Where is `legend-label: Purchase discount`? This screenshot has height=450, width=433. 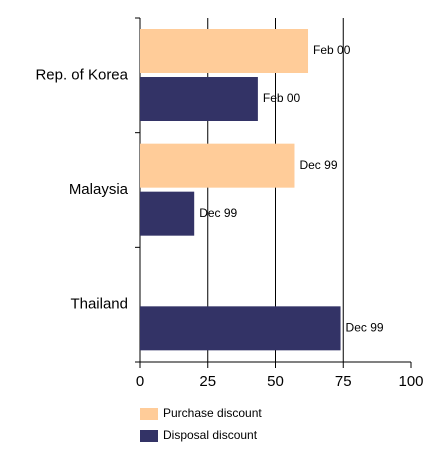
legend-label: Purchase discount is located at coordinates (212, 413).